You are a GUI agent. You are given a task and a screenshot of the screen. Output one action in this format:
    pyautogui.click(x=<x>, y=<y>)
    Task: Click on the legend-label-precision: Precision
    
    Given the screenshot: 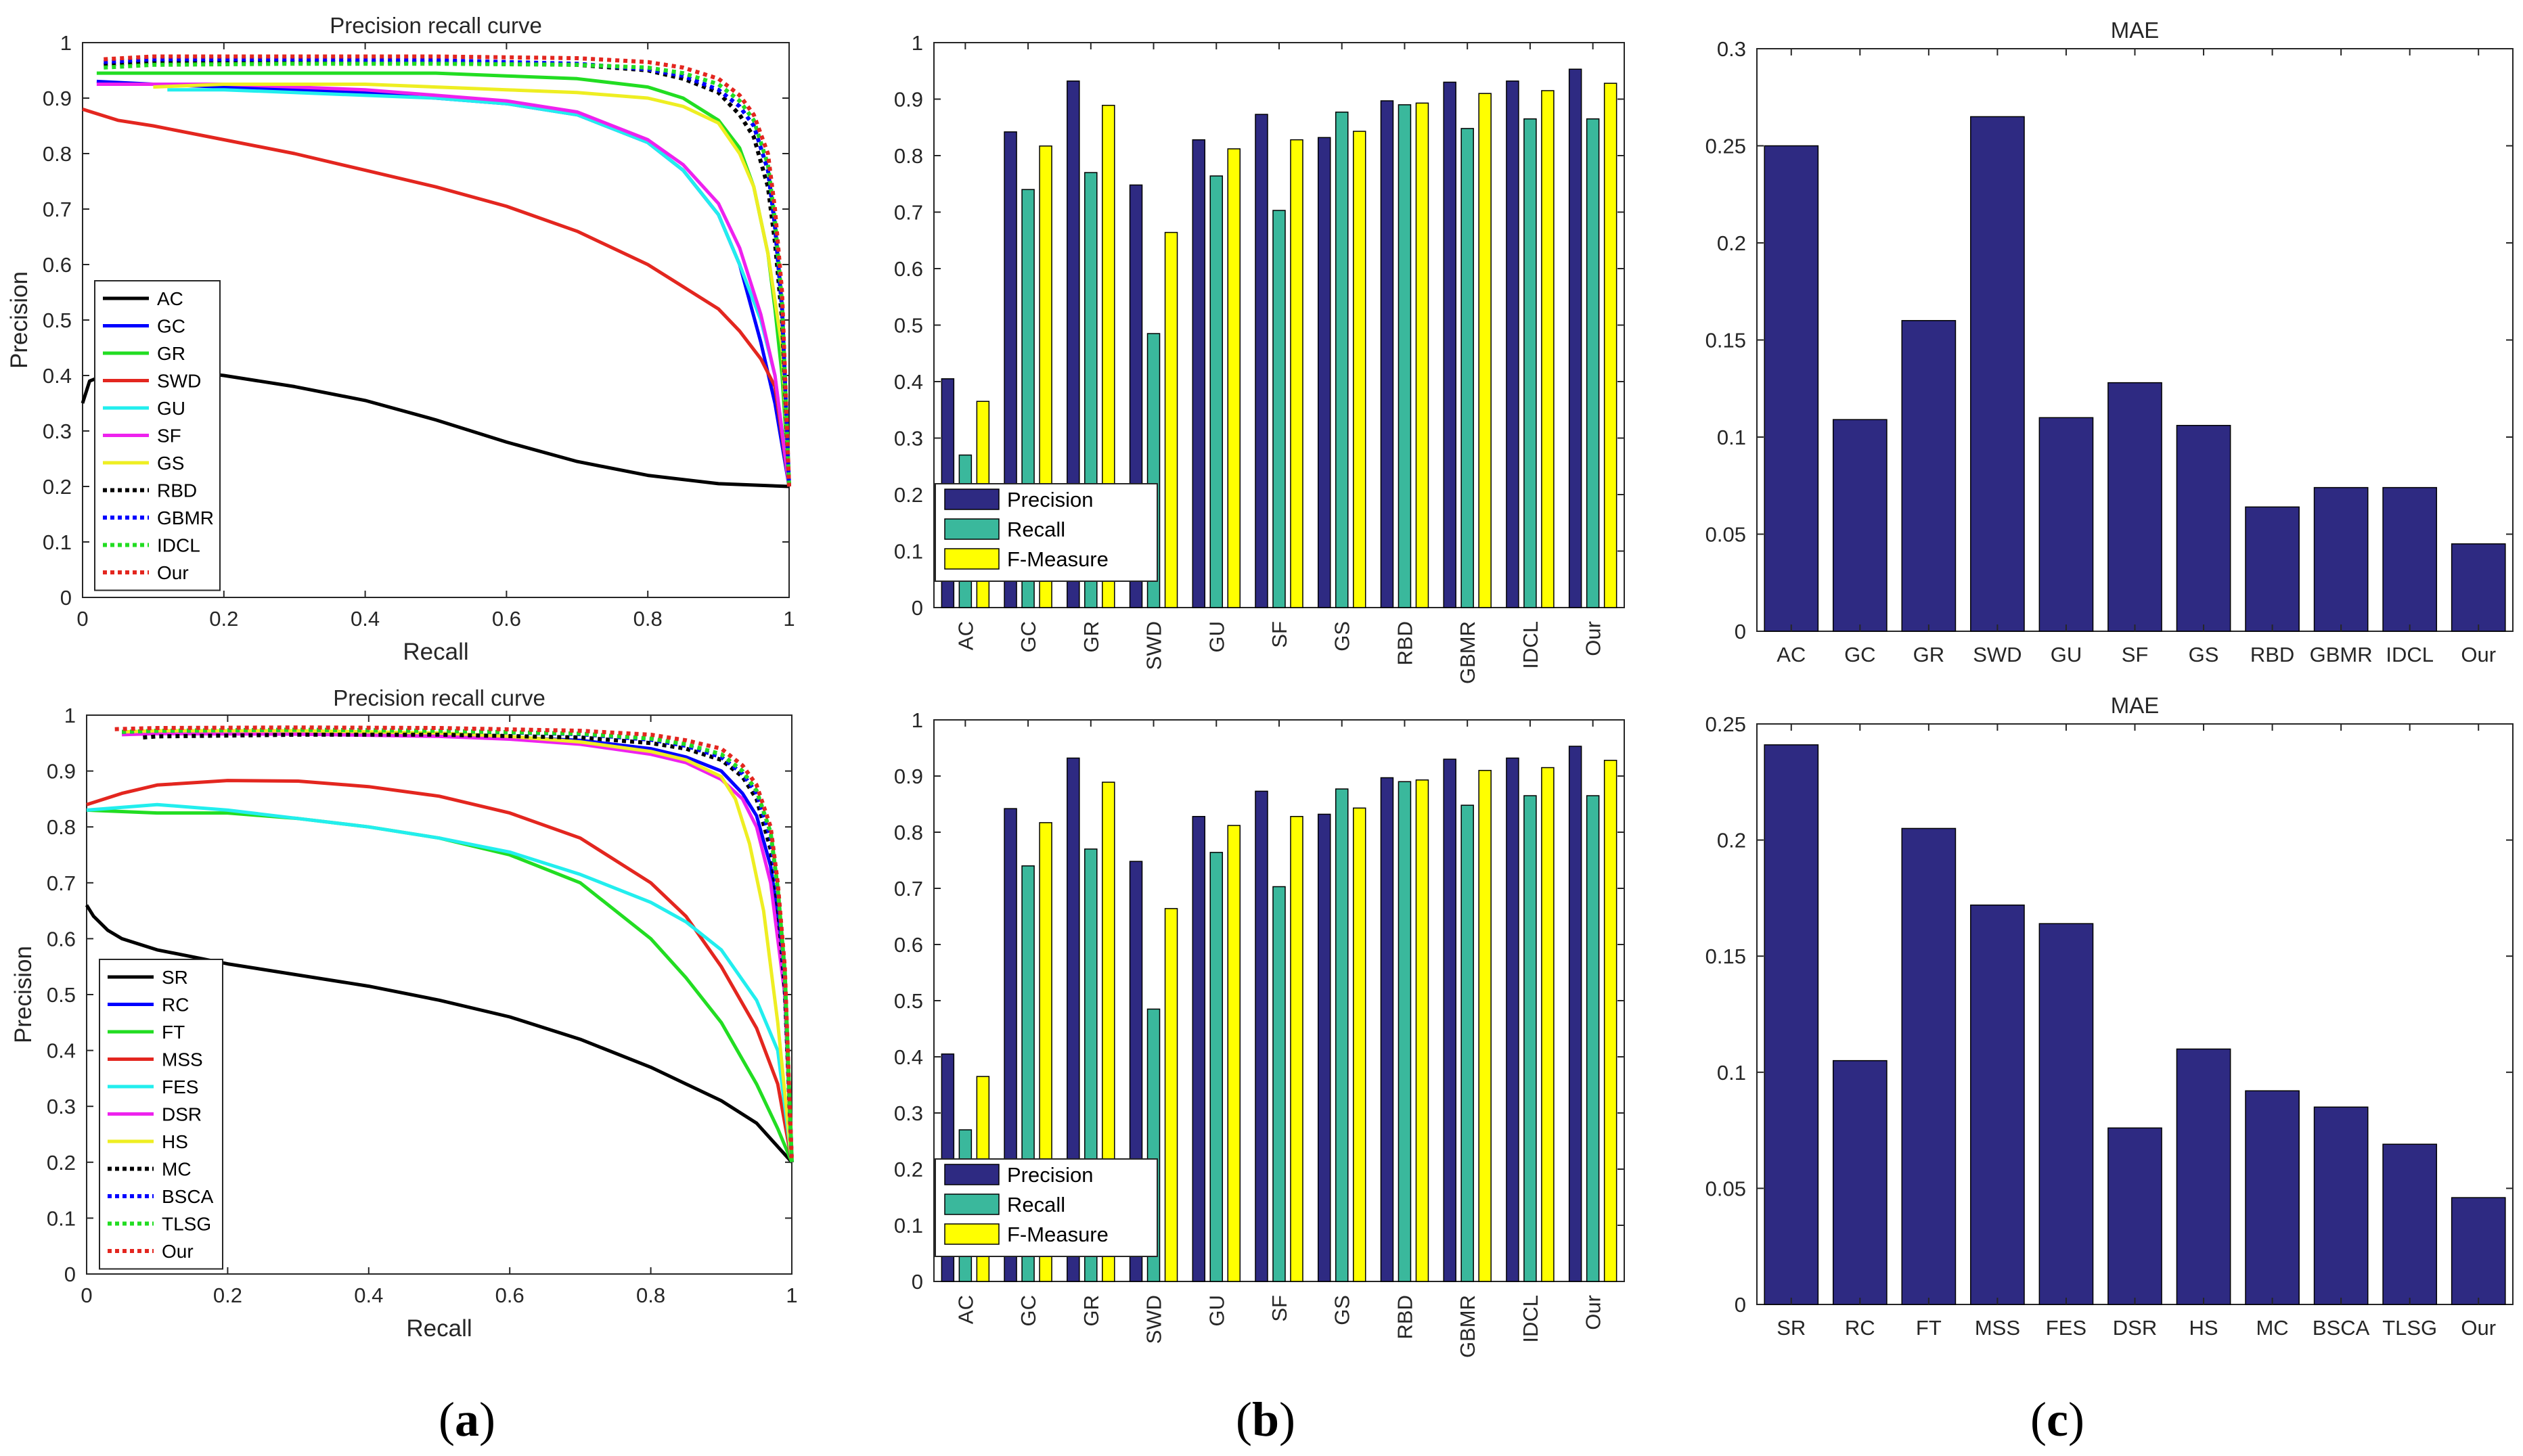 What is the action you would take?
    pyautogui.click(x=1050, y=499)
    